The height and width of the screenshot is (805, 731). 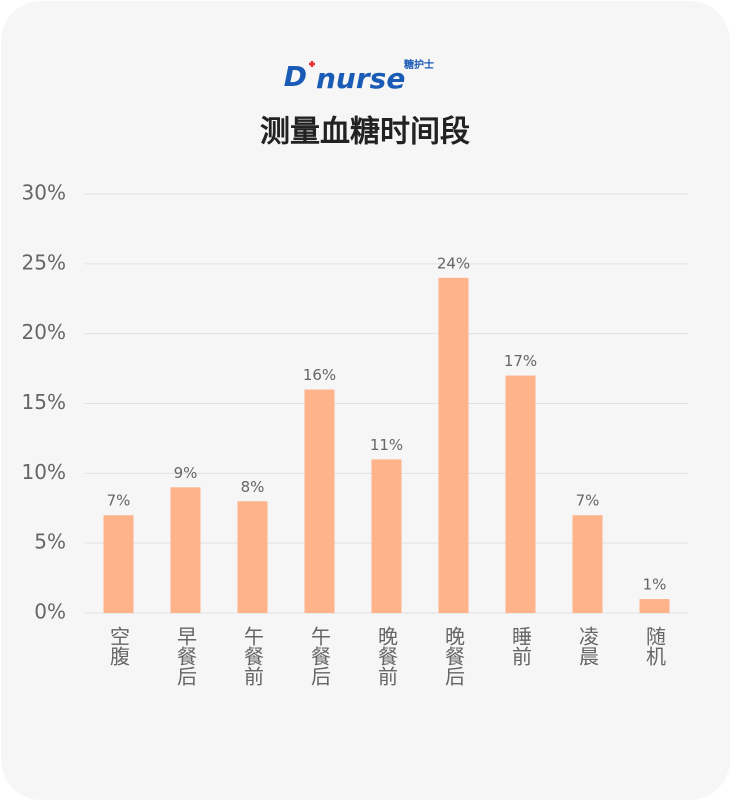 What do you see at coordinates (44, 262) in the screenshot?
I see `y-tick-label: 25%` at bounding box center [44, 262].